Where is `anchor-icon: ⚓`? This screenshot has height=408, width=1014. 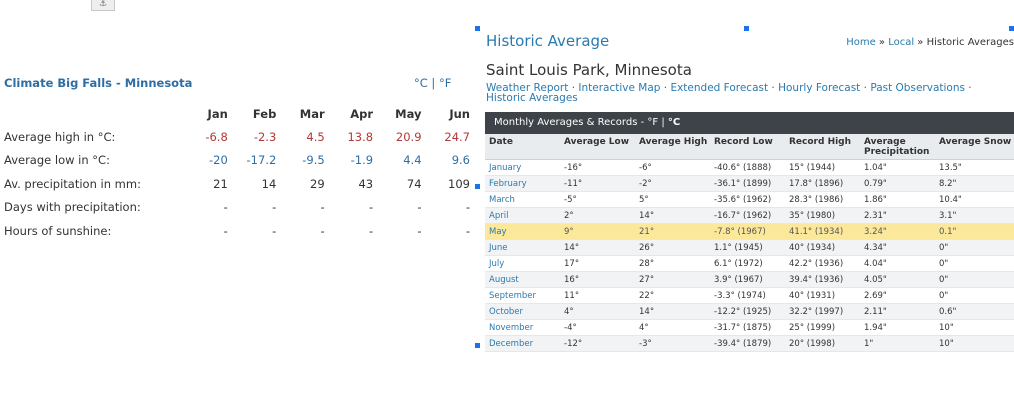 anchor-icon: ⚓ is located at coordinates (103, 5).